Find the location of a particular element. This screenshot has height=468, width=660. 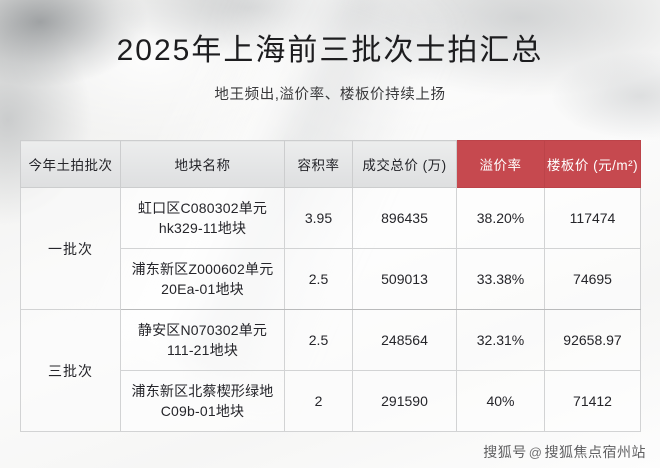

plot-name-line1: 浦东新区北蔡楔形绿地 is located at coordinates (202, 390).